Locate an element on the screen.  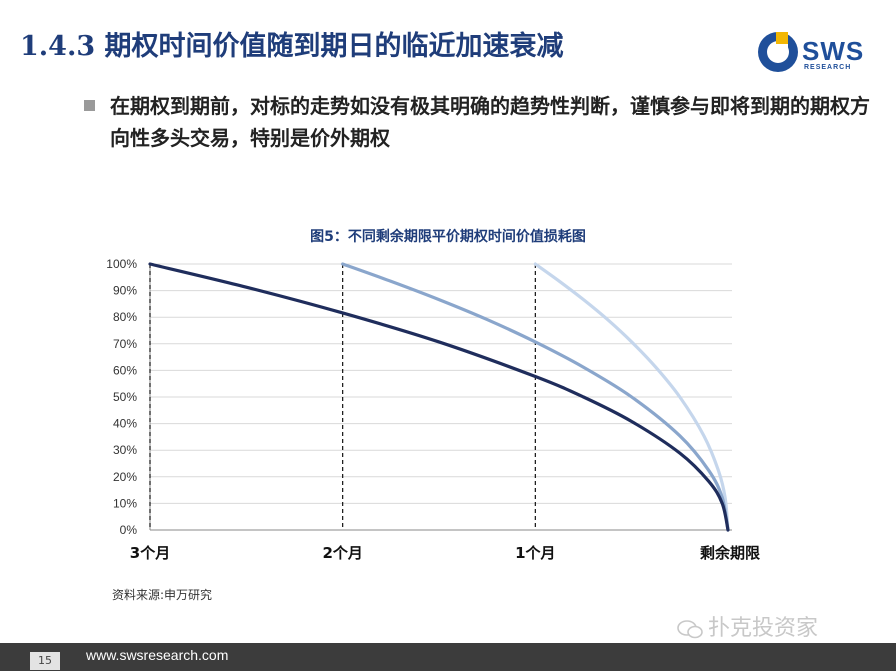
y-tick-label: 60% is located at coordinates (125, 370).